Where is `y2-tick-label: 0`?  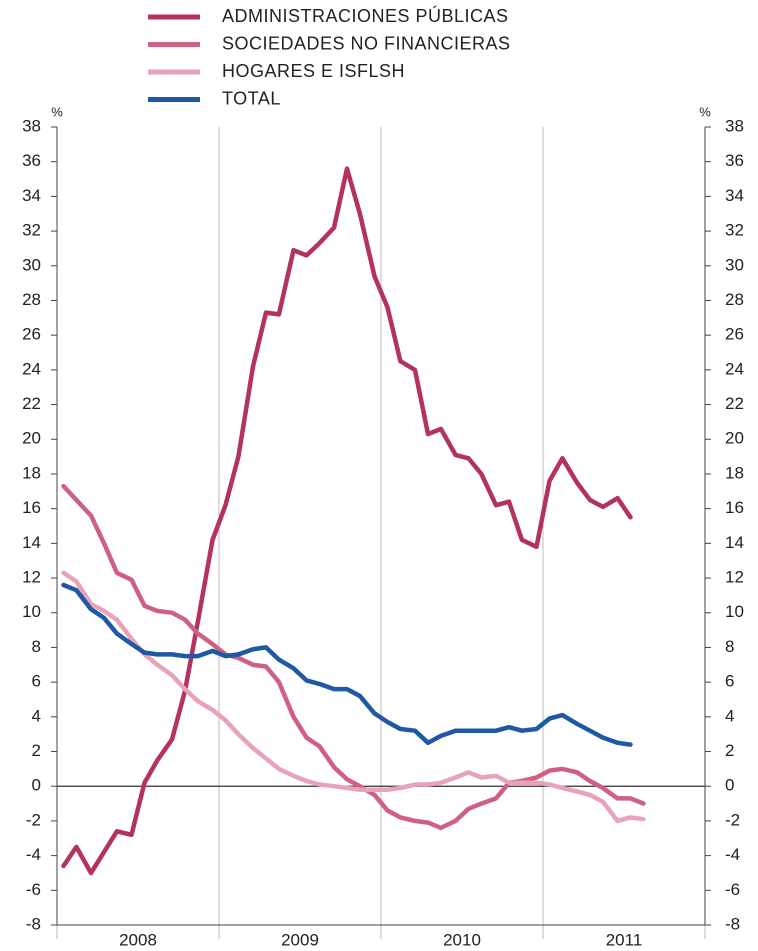
y2-tick-label: 0 is located at coordinates (729, 785).